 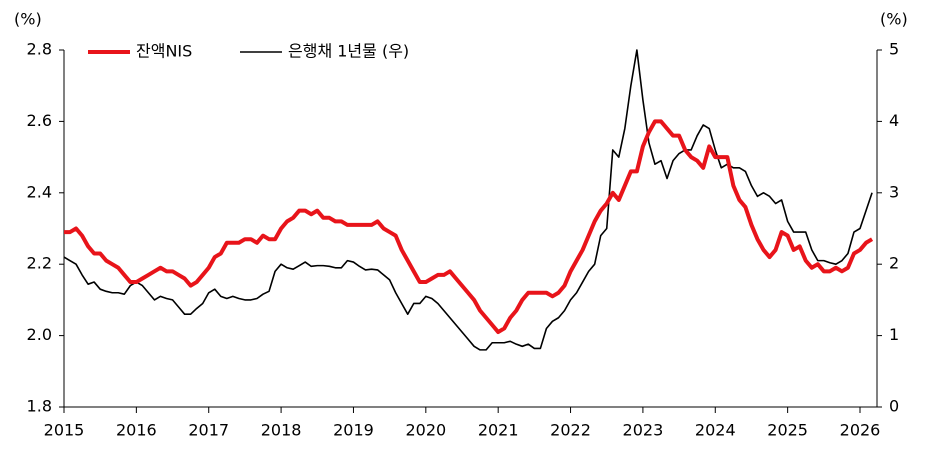 What do you see at coordinates (570, 430) in the screenshot?
I see `x-tick-label: 2022` at bounding box center [570, 430].